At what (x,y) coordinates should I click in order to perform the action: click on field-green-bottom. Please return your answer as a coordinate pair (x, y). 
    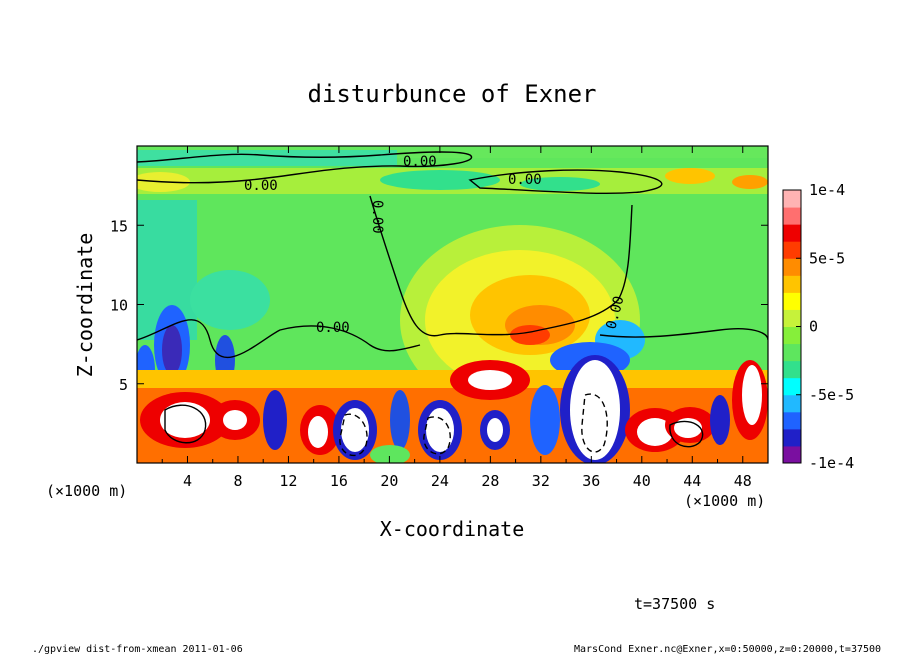
    Looking at the image, I should click on (390, 454).